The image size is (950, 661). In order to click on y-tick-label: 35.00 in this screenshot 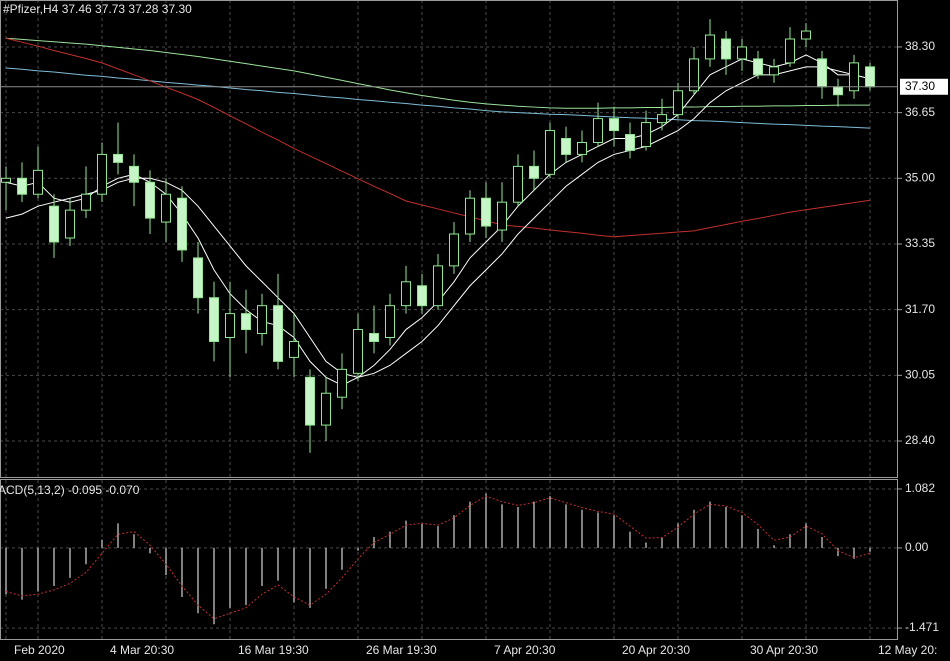, I will do `click(920, 177)`.